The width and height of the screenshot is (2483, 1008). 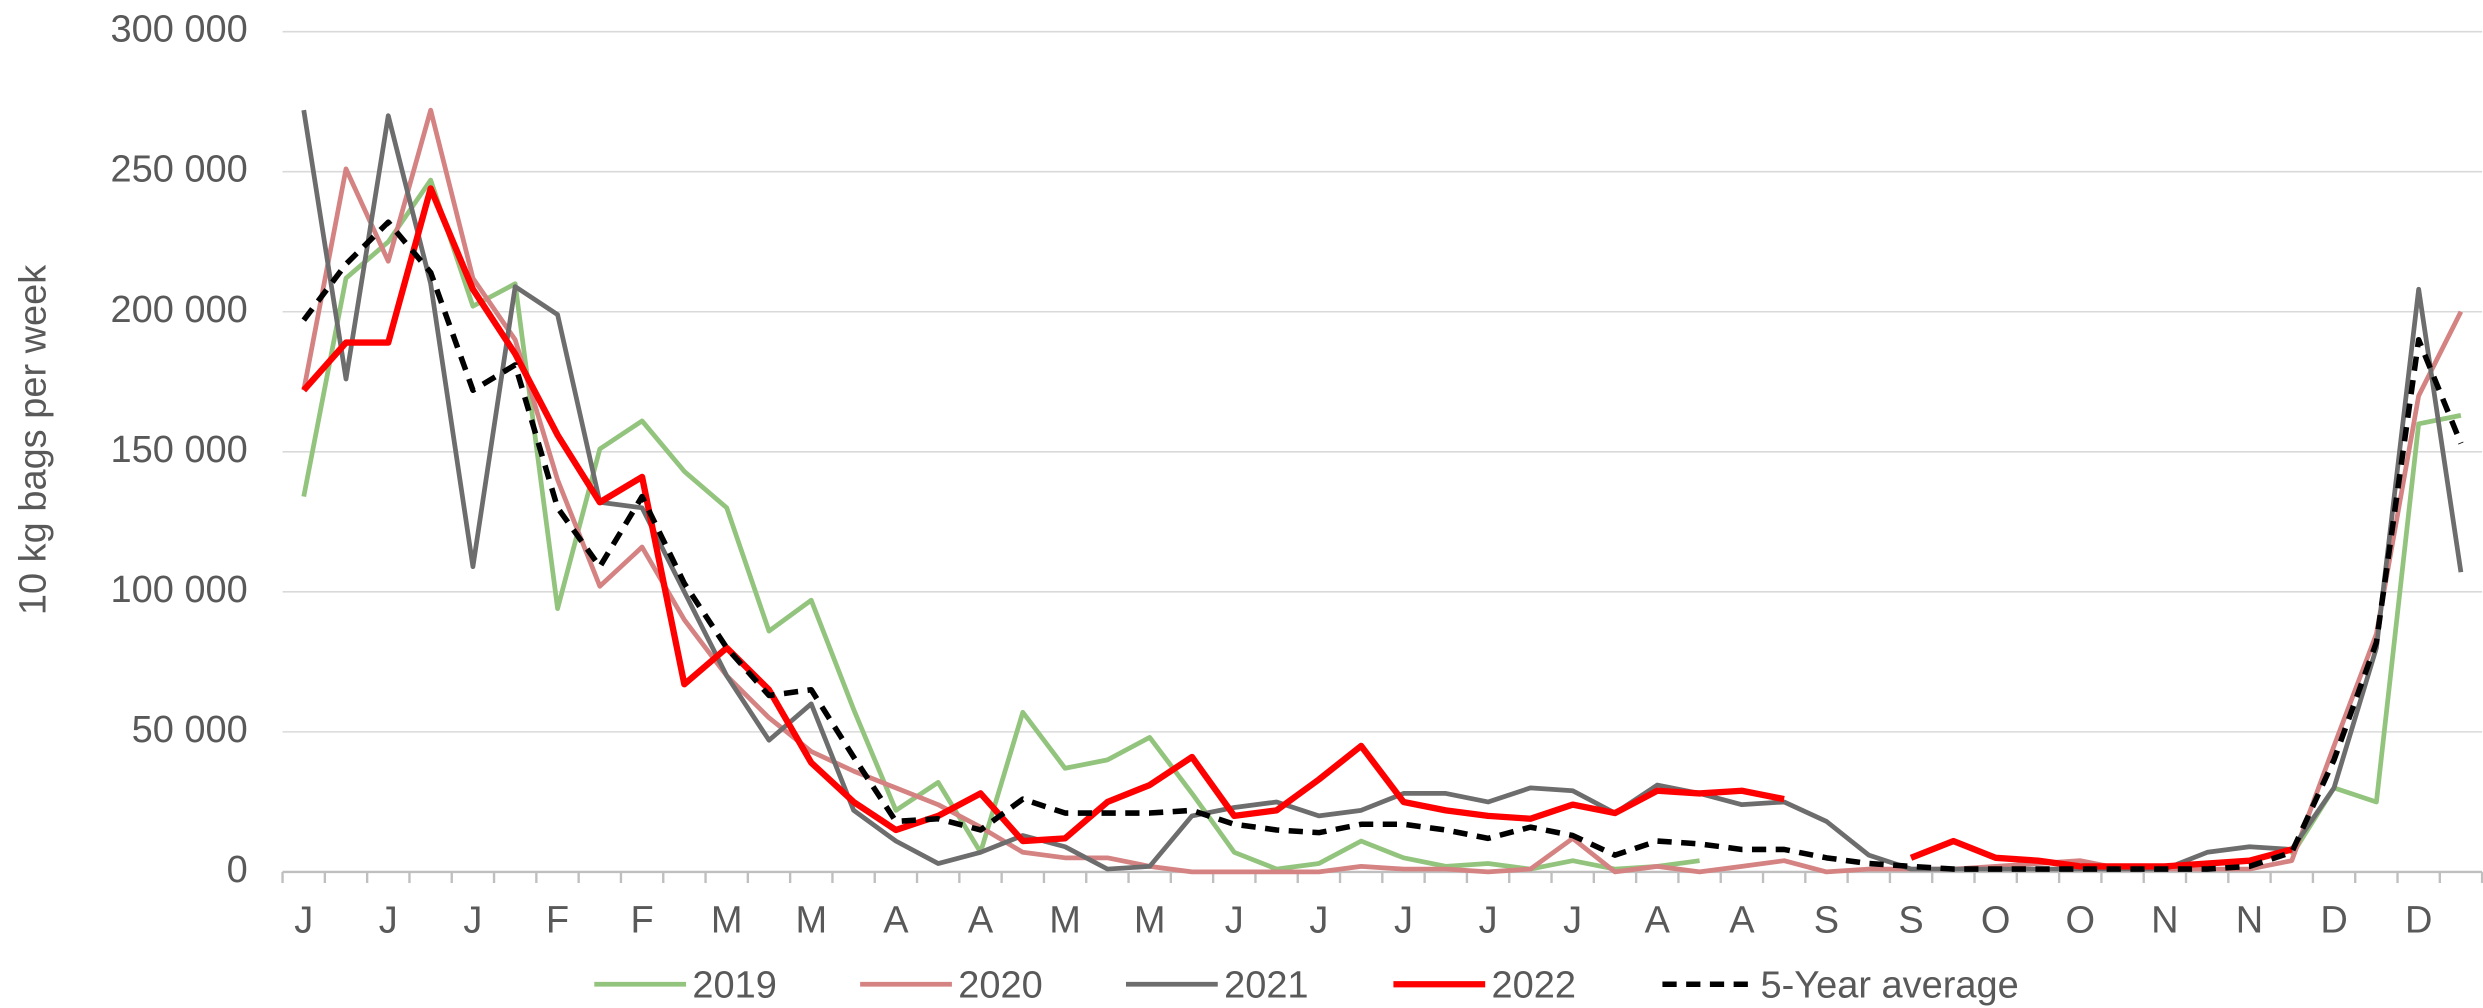 What do you see at coordinates (734, 985) in the screenshot?
I see `legend-label: 2019` at bounding box center [734, 985].